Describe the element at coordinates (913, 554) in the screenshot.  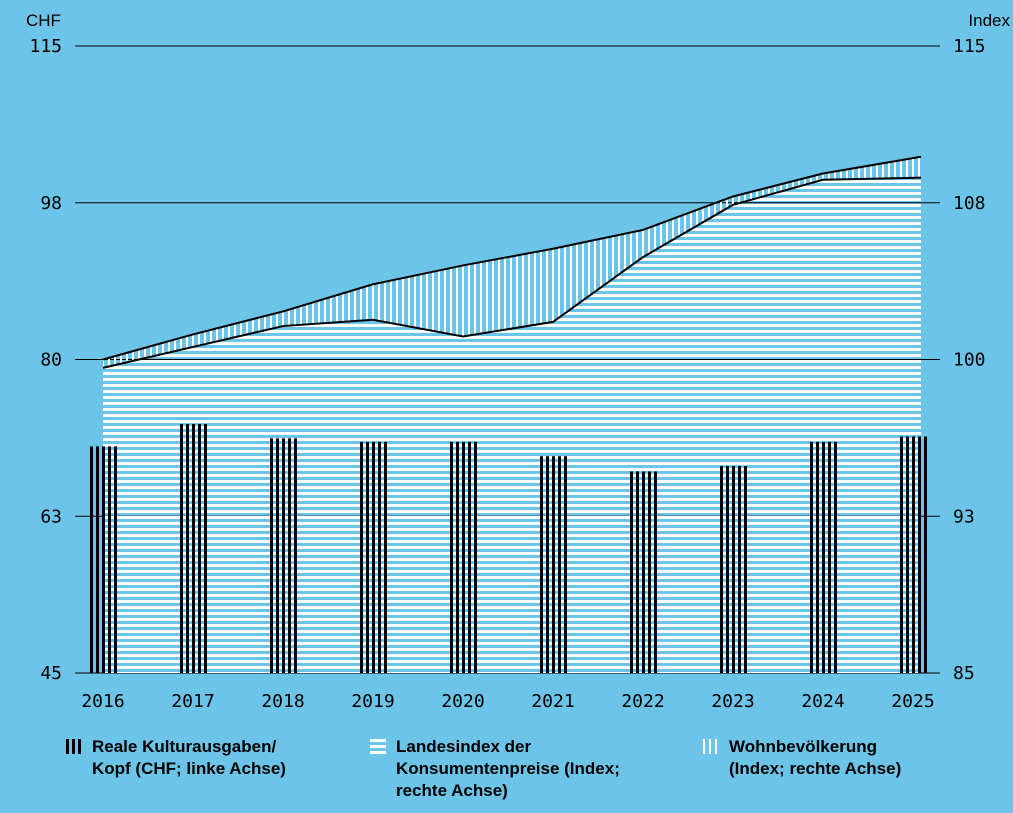
I see `bar-2025` at that location.